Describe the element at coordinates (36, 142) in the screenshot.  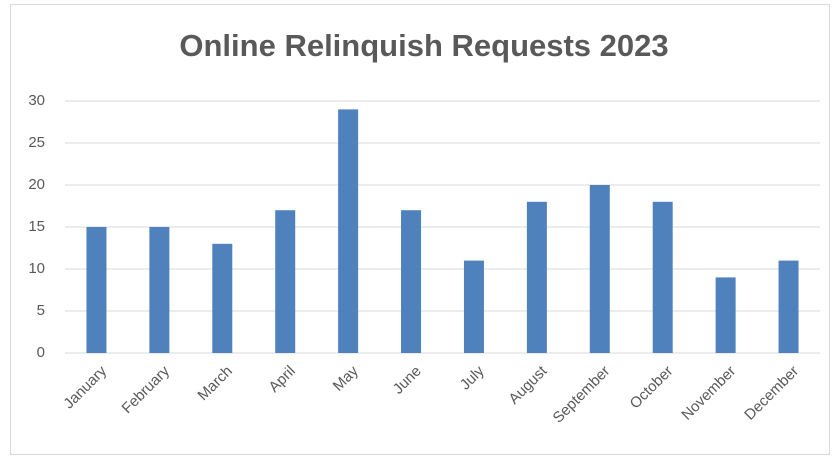
I see `y-tick-label: 25` at that location.